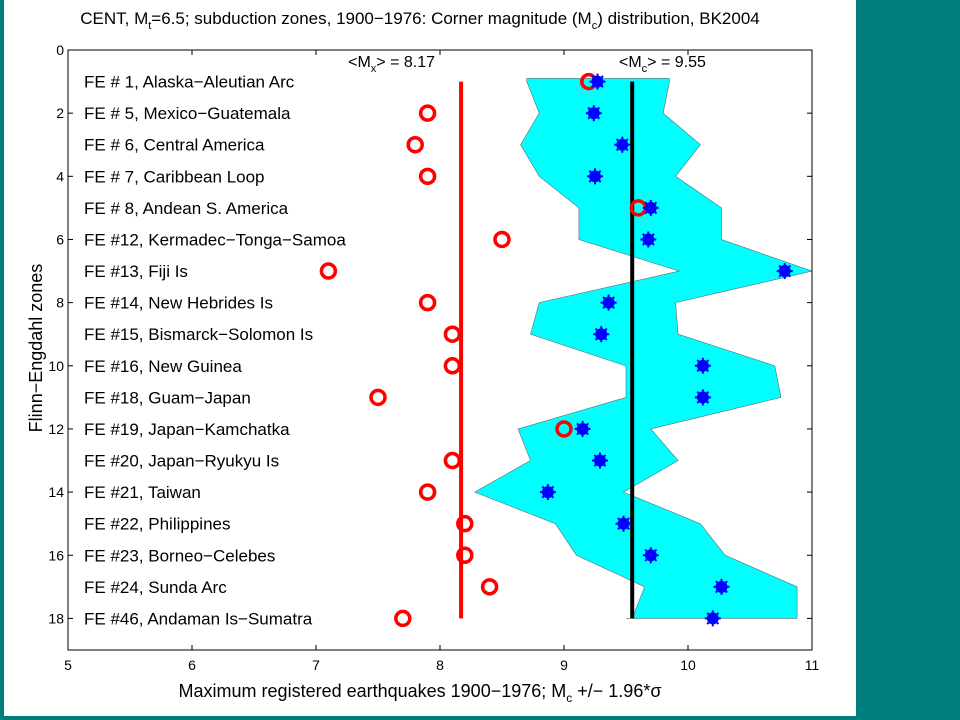 The image size is (960, 720). Describe the element at coordinates (136, 271) in the screenshot. I see `zone-label: FE #13, Fiji Is` at that location.